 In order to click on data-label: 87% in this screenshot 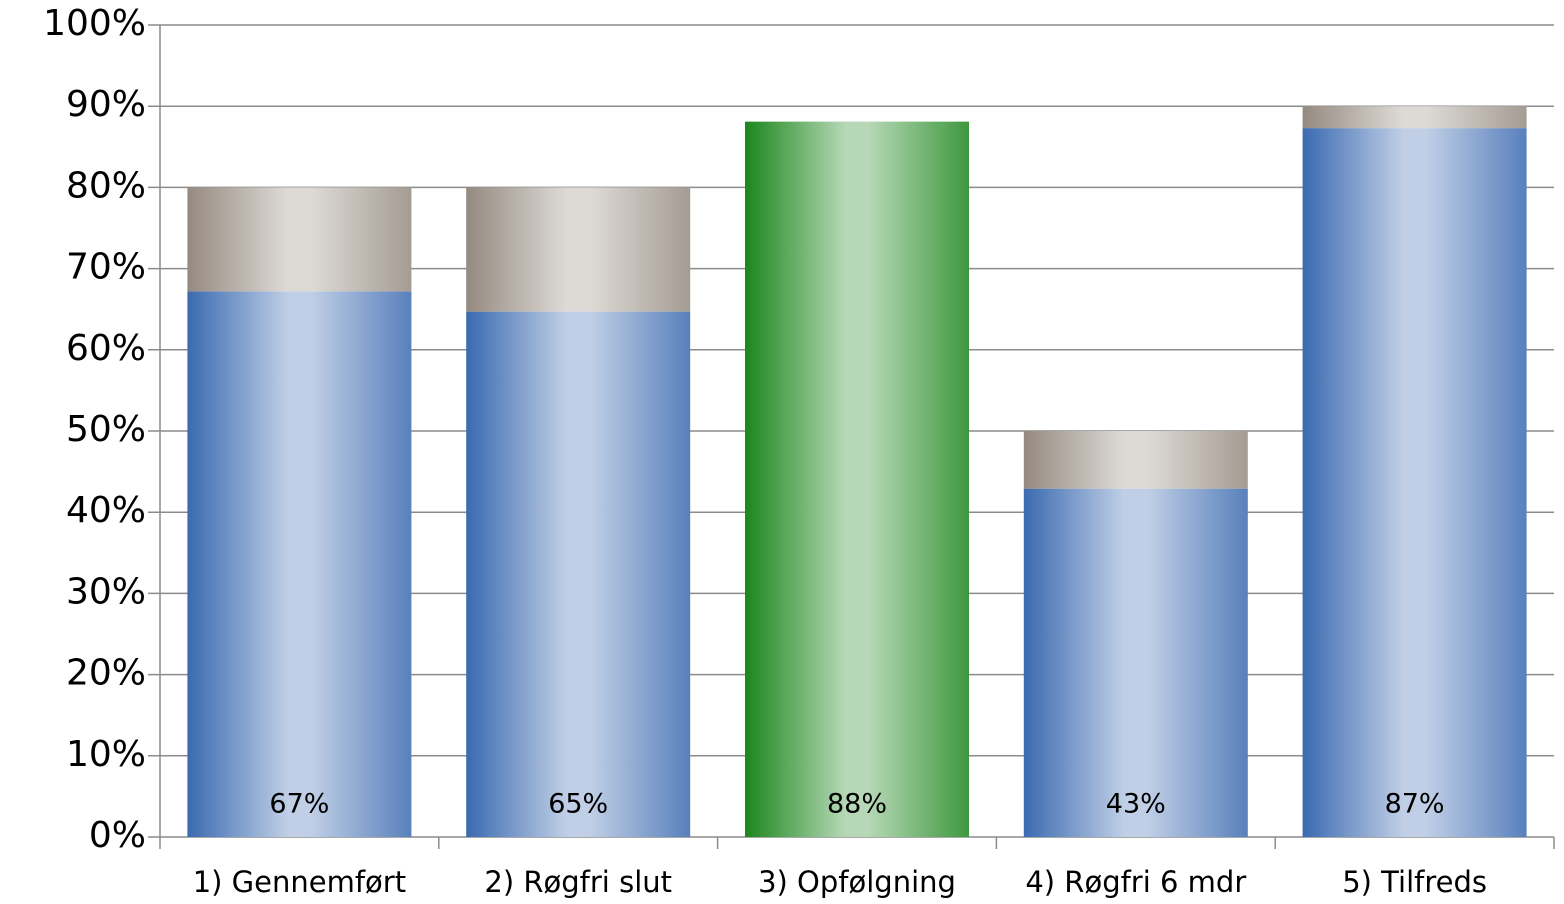, I will do `click(1415, 804)`.